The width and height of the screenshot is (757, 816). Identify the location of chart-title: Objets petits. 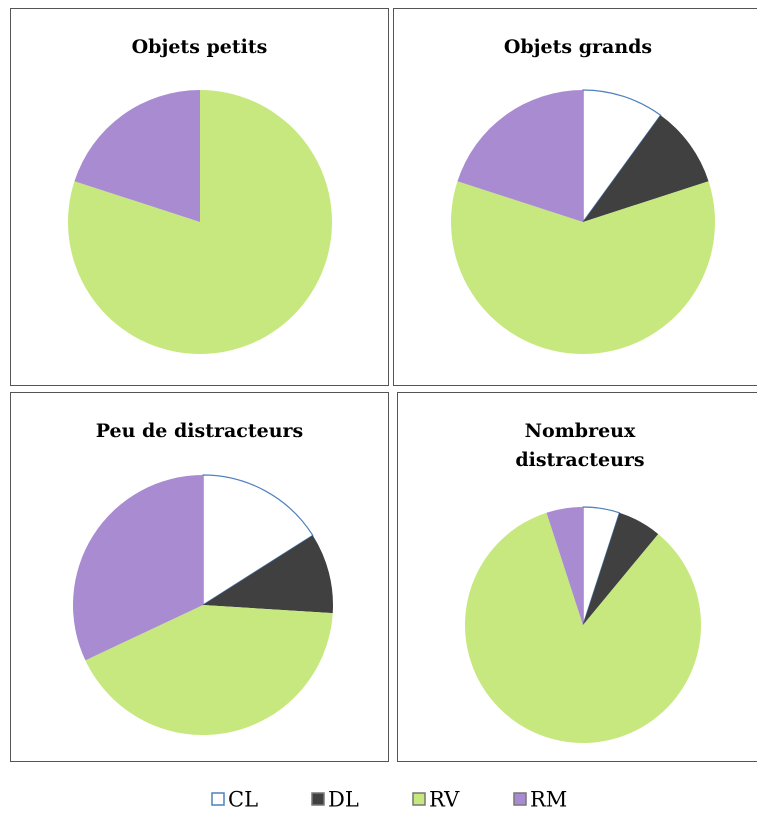
(199, 47).